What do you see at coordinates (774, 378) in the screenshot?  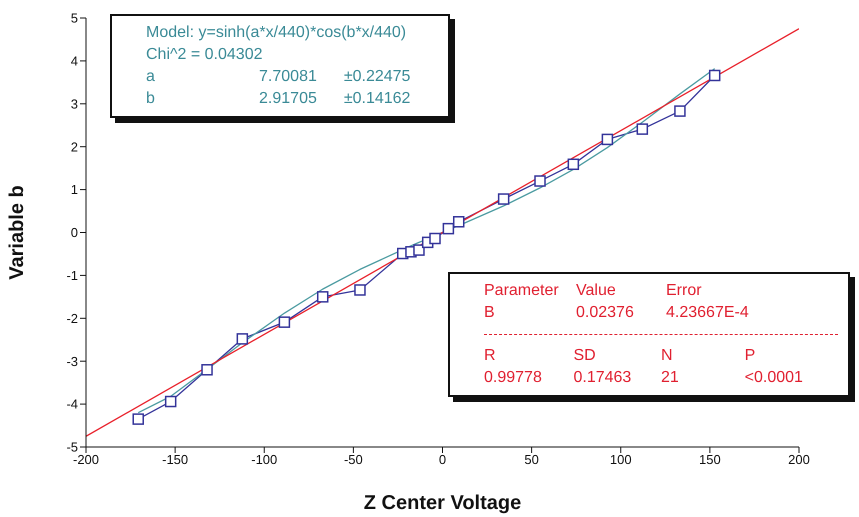 I see `annotation: <0.0001` at bounding box center [774, 378].